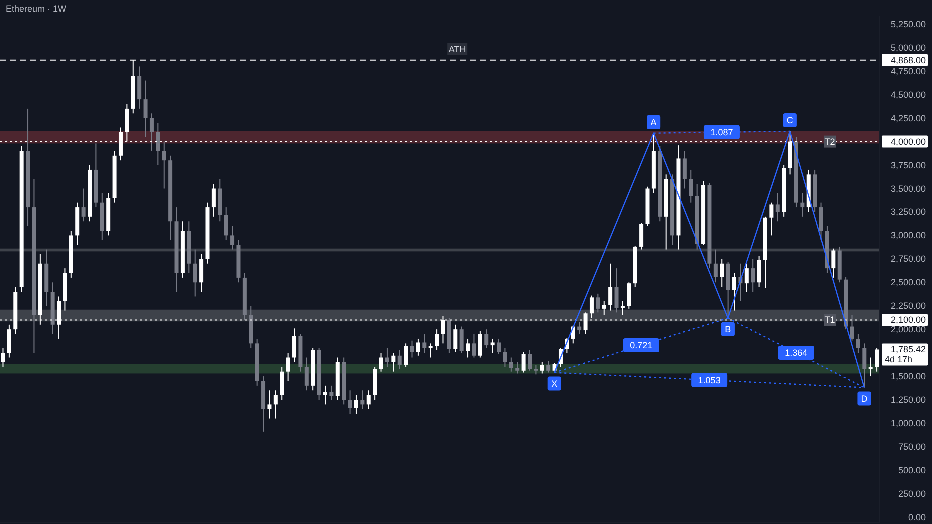 The image size is (932, 524). What do you see at coordinates (917, 517) in the screenshot?
I see `y-tick-label: 0.00` at bounding box center [917, 517].